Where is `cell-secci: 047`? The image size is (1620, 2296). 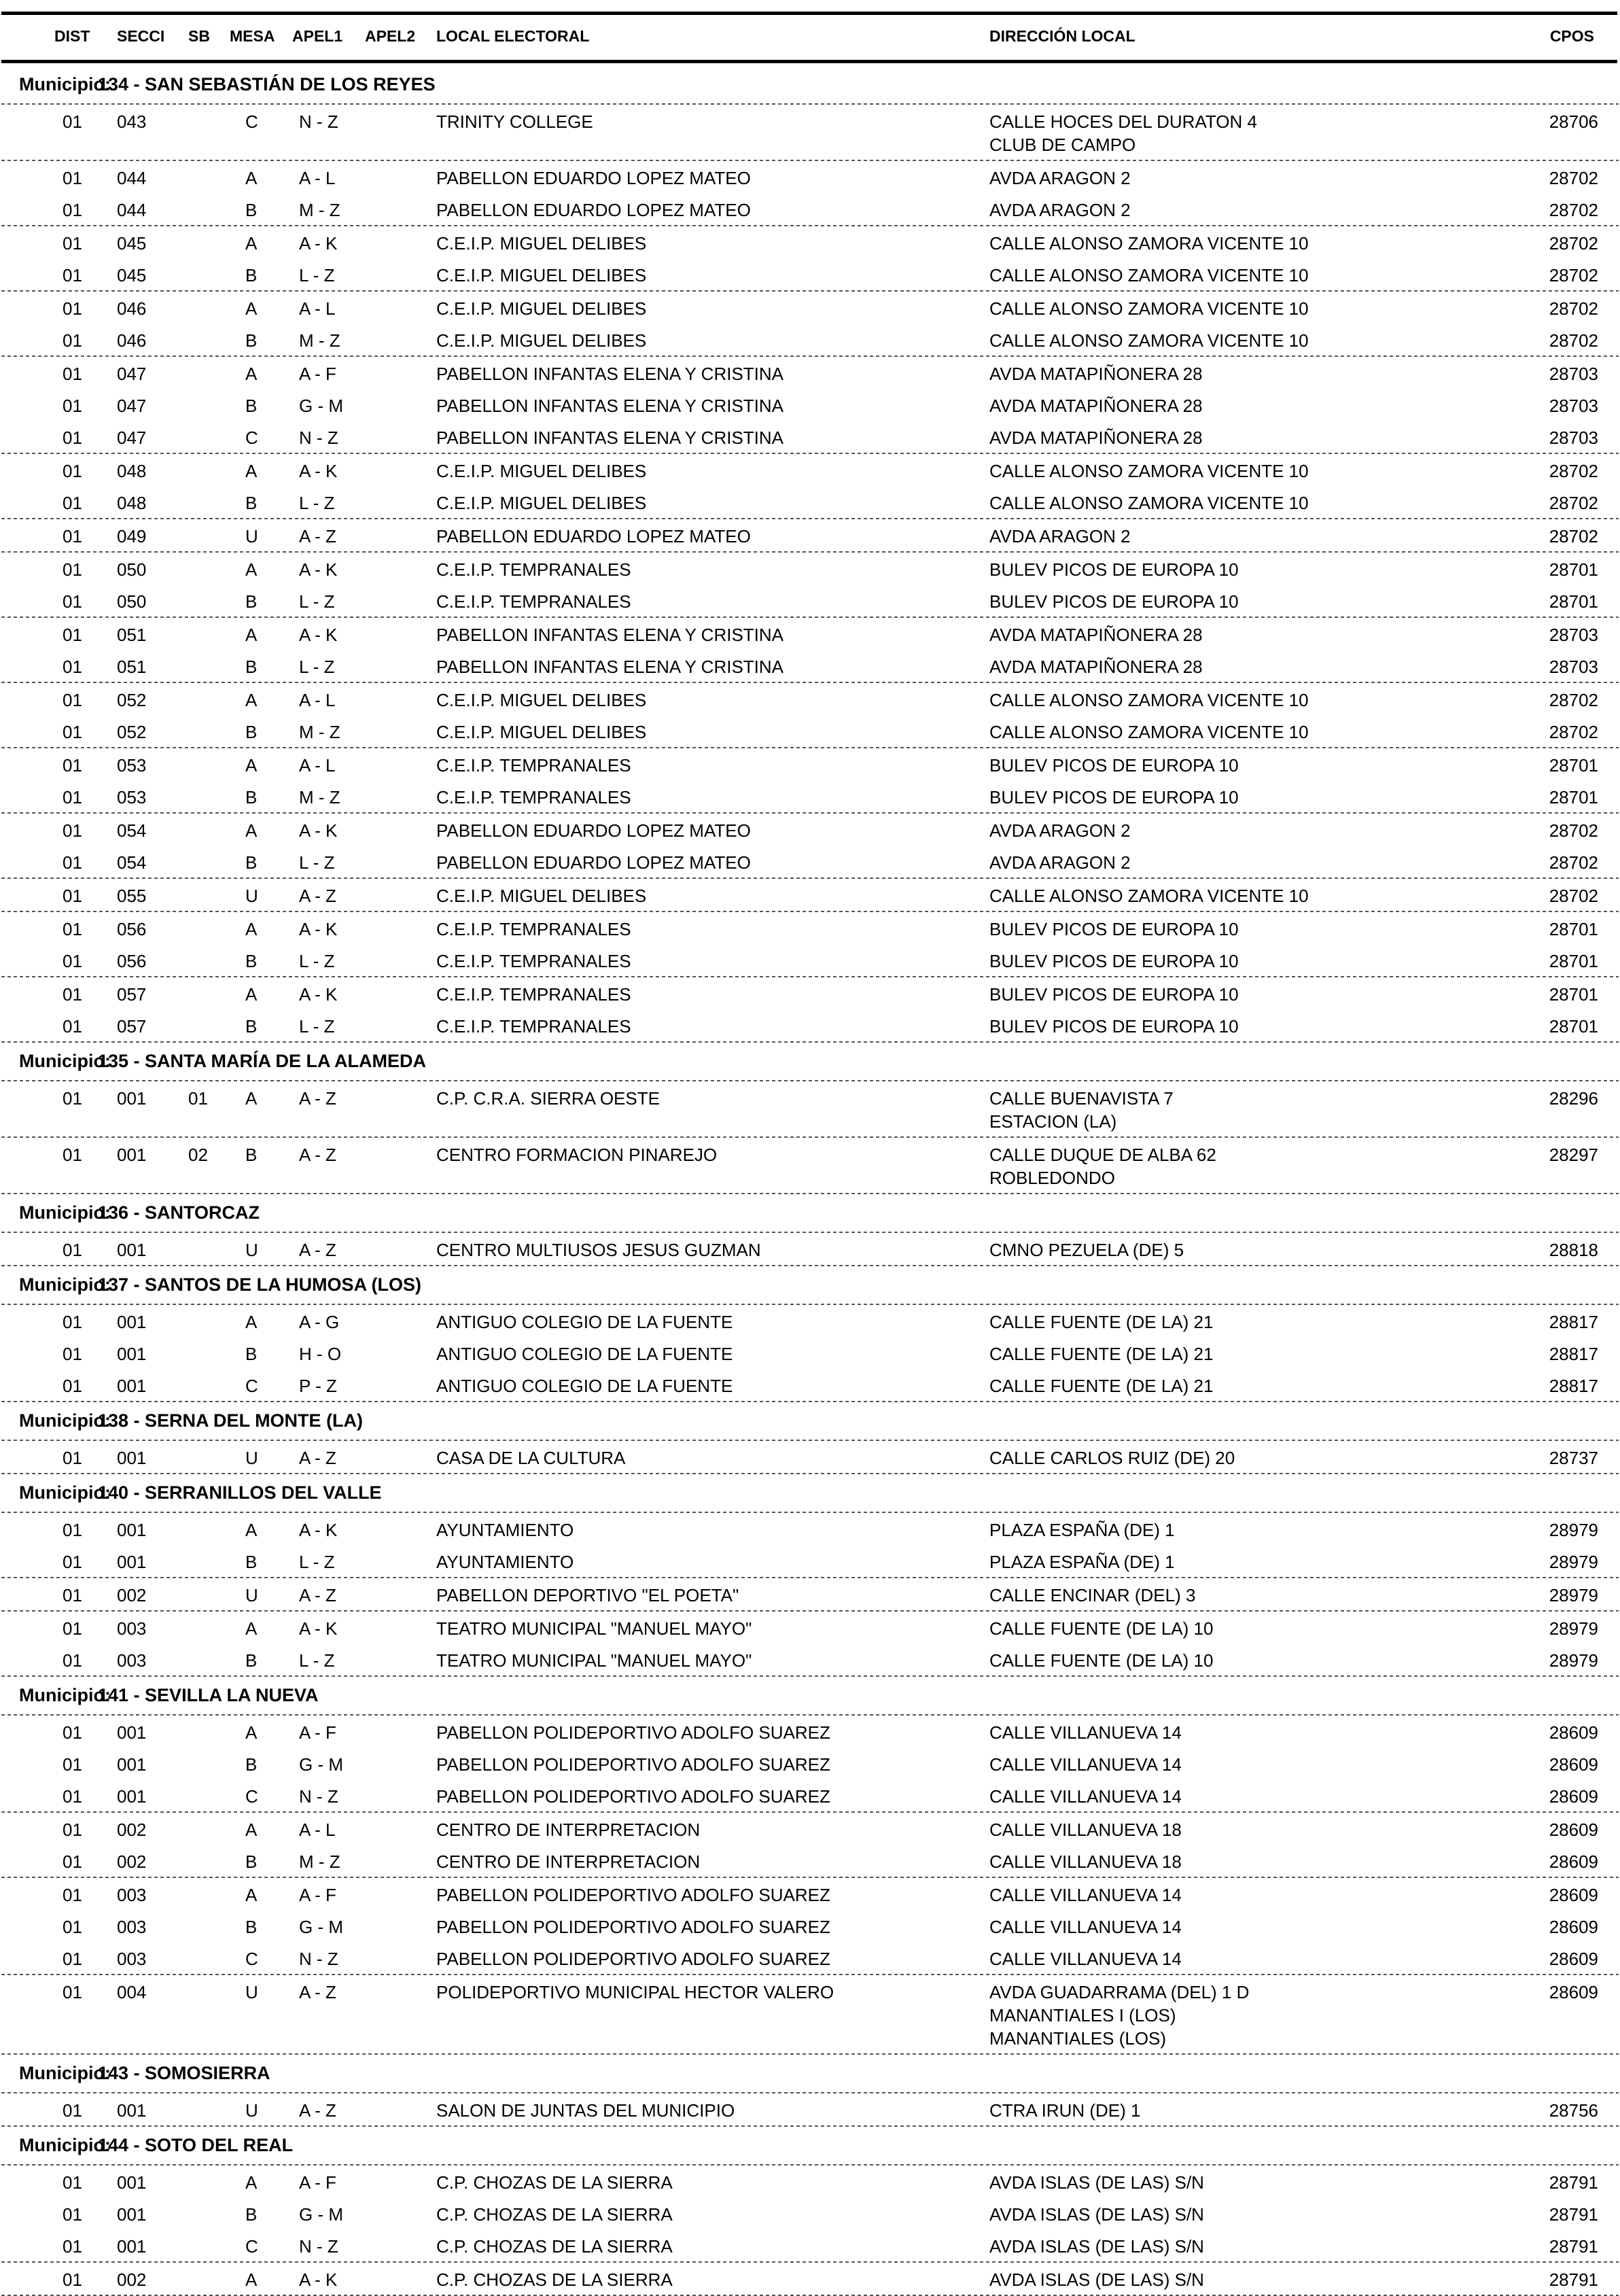 cell-secci: 047 is located at coordinates (132, 406).